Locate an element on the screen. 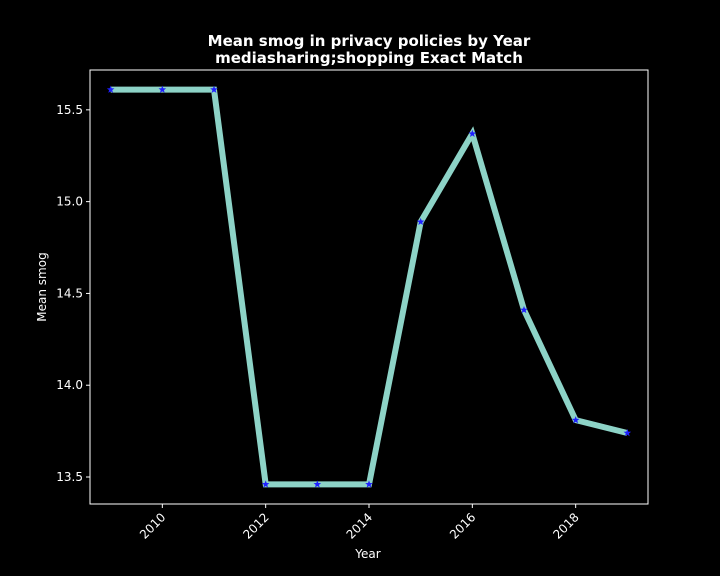  data-point-2010 is located at coordinates (162, 89).